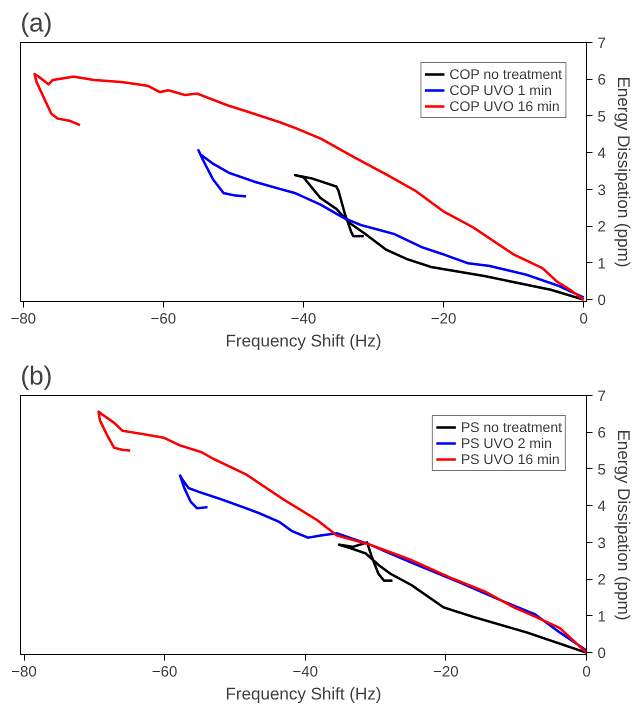 This screenshot has width=635, height=706. Describe the element at coordinates (500, 90) in the screenshot. I see `legend-label: COP UVO 1 min` at that location.